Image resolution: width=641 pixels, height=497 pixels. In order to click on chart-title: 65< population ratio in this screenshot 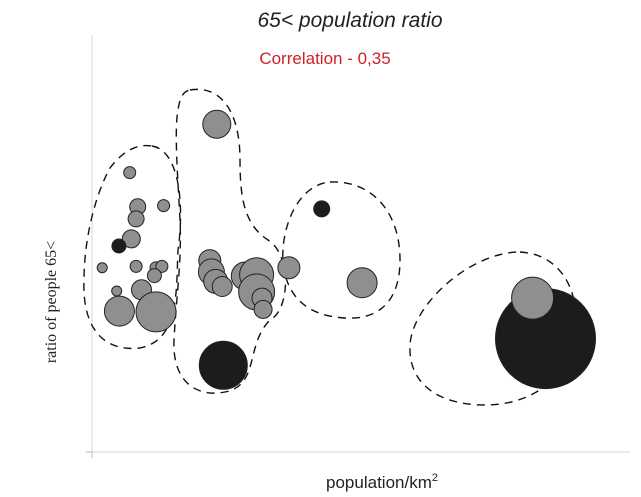, I will do `click(349, 20)`.